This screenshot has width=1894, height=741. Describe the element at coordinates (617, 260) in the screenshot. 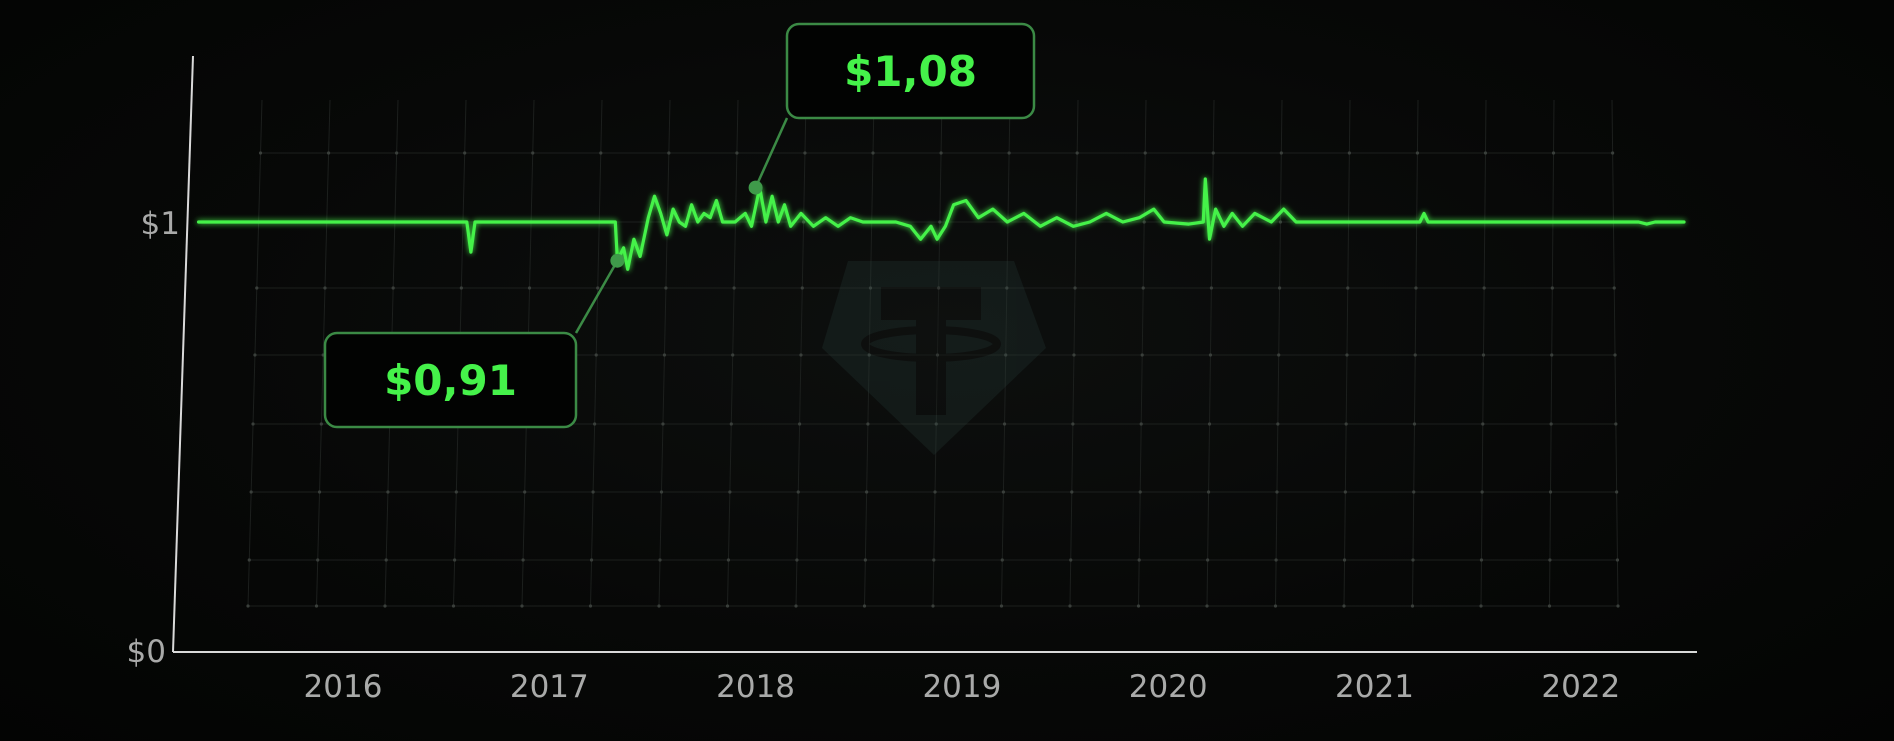

I see `callout-marker` at that location.